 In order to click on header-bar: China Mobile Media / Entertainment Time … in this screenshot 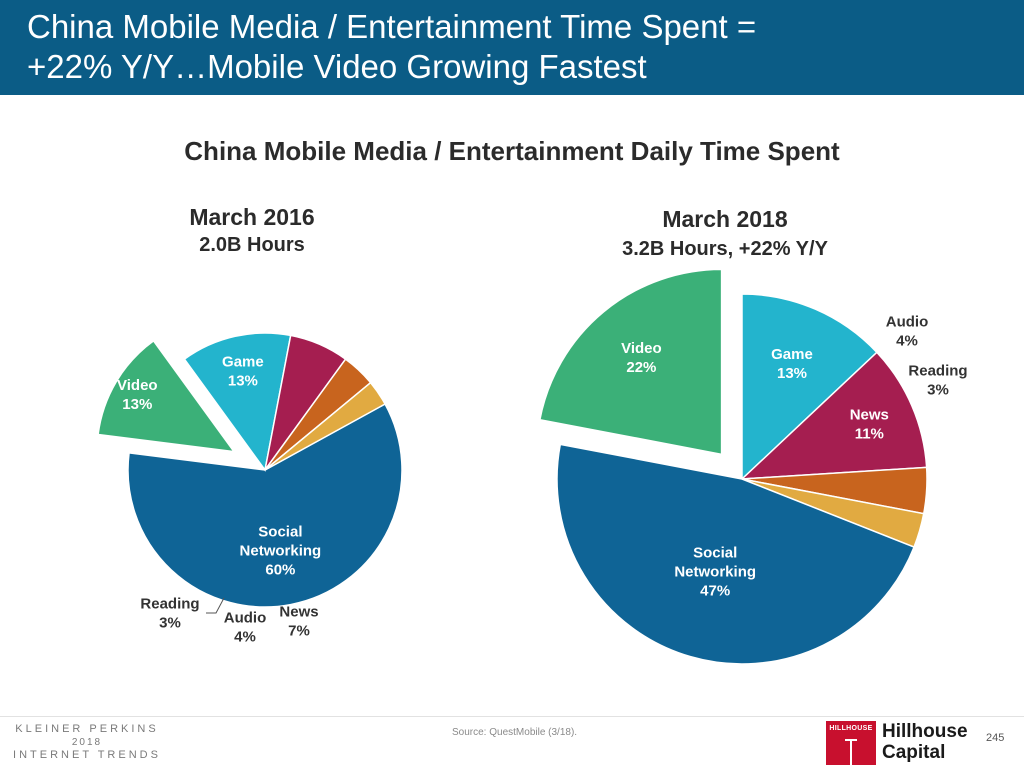, I will do `click(512, 47)`.